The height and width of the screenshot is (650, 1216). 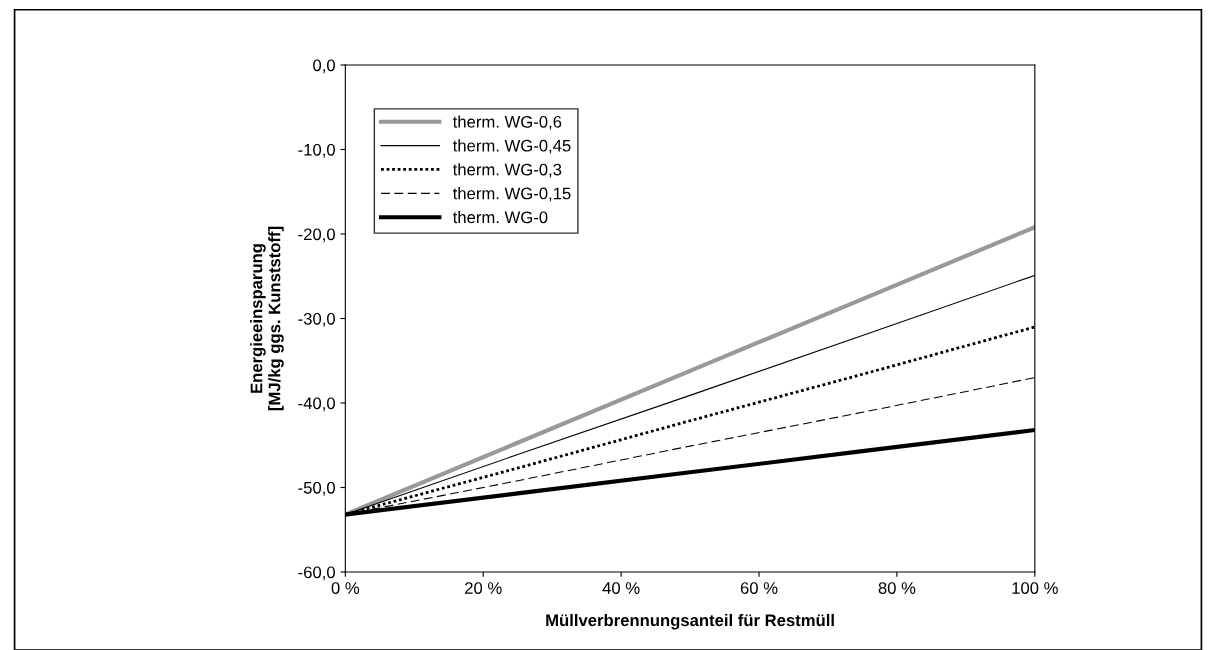 I want to click on y-tick-label: -50,0, so click(x=316, y=488).